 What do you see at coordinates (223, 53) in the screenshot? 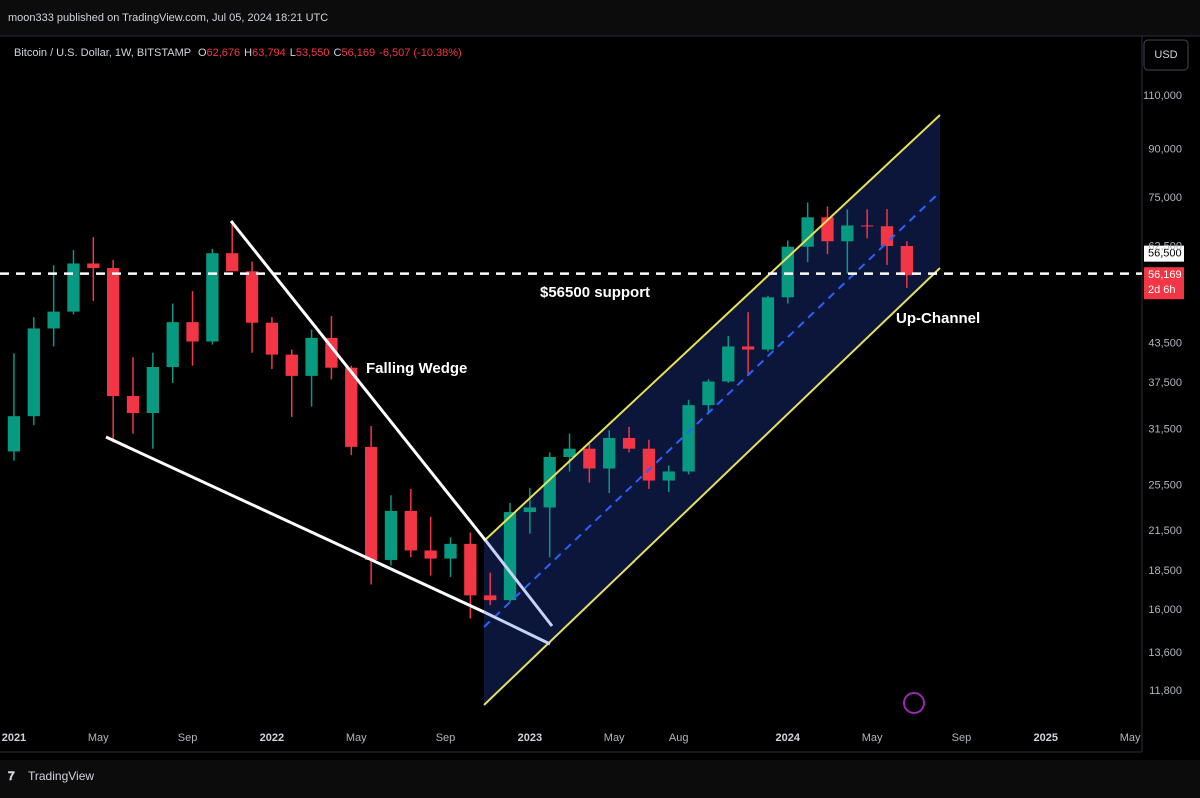
I see `ohlc-value: 62,676` at bounding box center [223, 53].